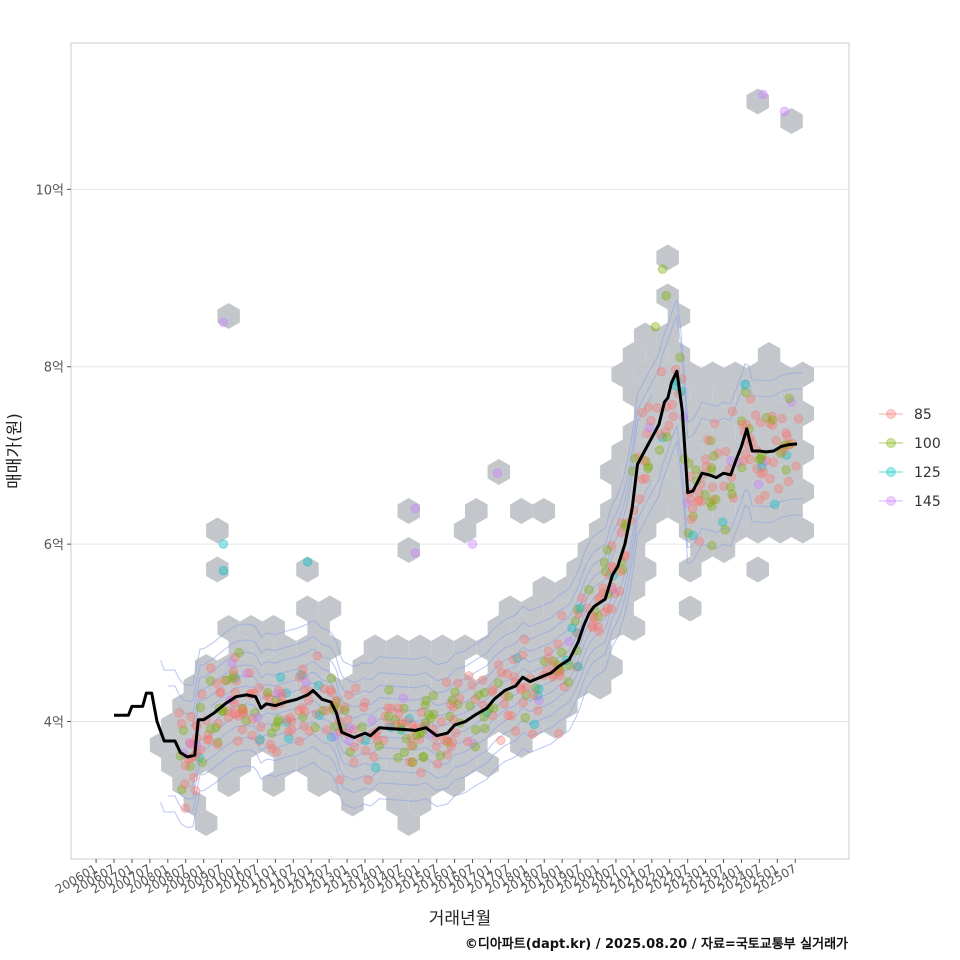 This screenshot has height=960, width=960. What do you see at coordinates (54, 368) in the screenshot?
I see `y-tick-label: 8억` at bounding box center [54, 368].